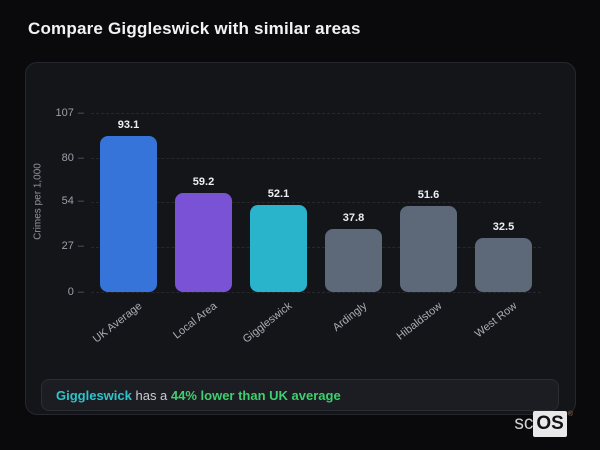  I want to click on scos-logo-prefix: sc, so click(524, 423).